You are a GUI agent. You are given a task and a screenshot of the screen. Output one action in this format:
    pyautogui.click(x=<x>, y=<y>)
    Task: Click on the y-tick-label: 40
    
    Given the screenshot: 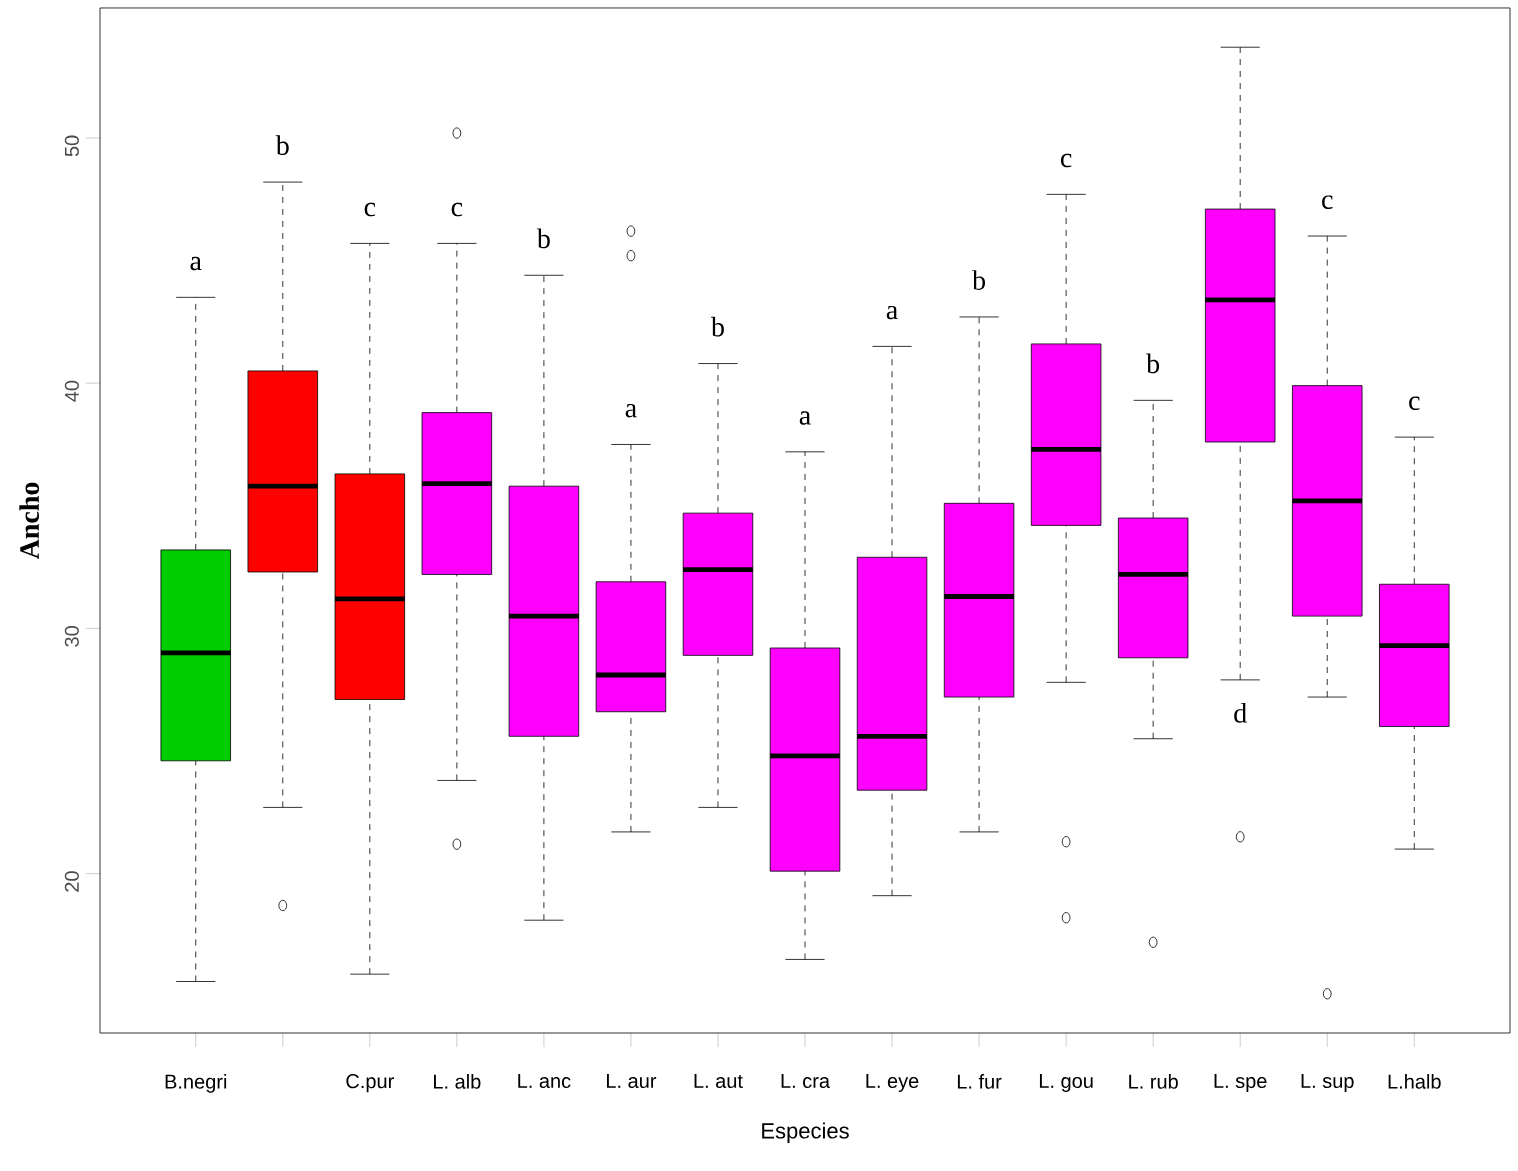 What is the action you would take?
    pyautogui.click(x=71, y=391)
    